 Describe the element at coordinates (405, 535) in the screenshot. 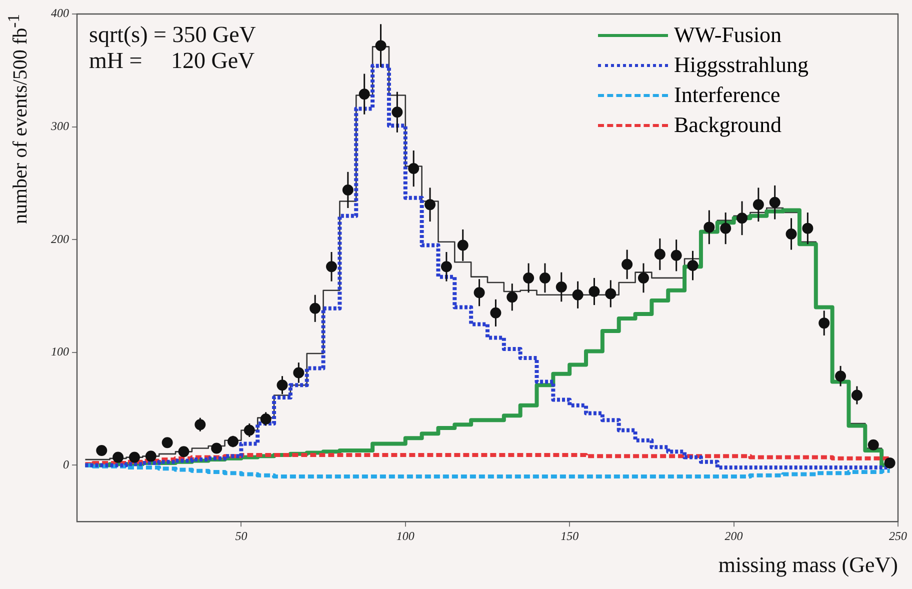

I see `x-tick-label: 100` at that location.